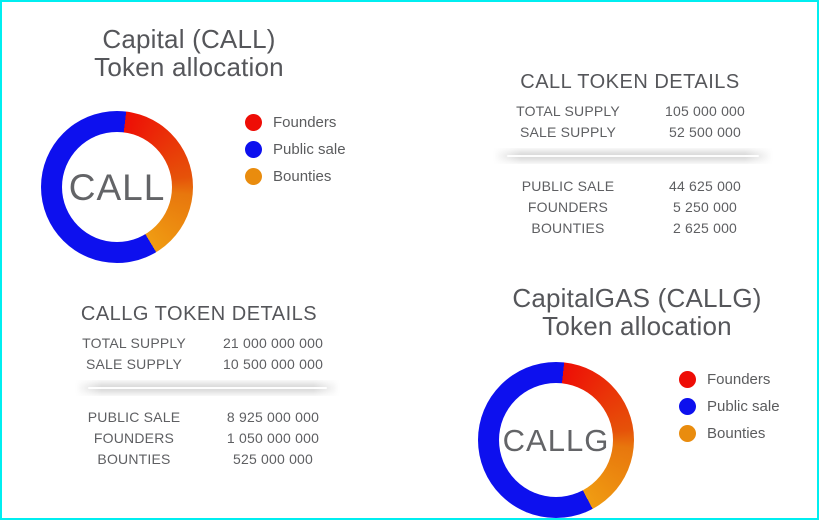 This screenshot has height=520, width=819. I want to click on table-cell-value: 44 625 000, so click(705, 186).